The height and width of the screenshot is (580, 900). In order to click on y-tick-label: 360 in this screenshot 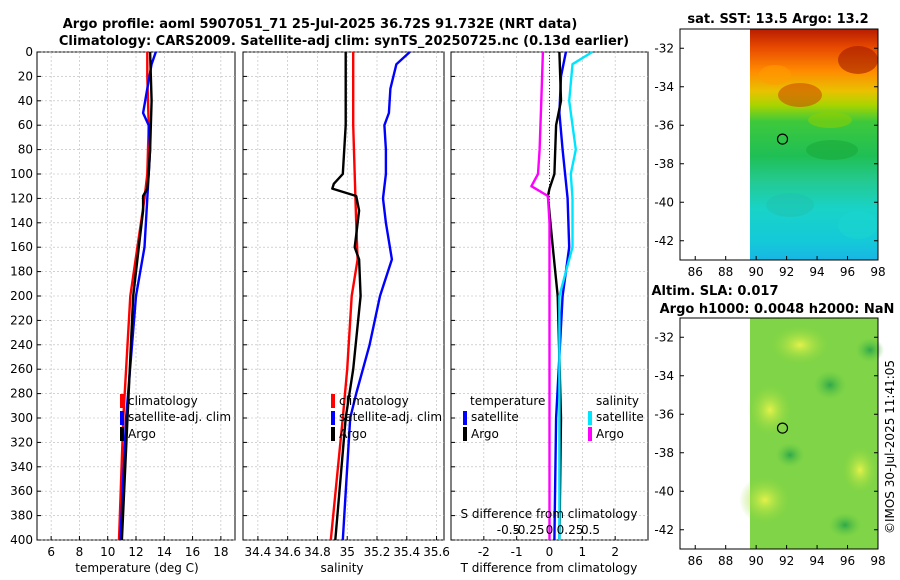, I will do `click(21, 491)`.